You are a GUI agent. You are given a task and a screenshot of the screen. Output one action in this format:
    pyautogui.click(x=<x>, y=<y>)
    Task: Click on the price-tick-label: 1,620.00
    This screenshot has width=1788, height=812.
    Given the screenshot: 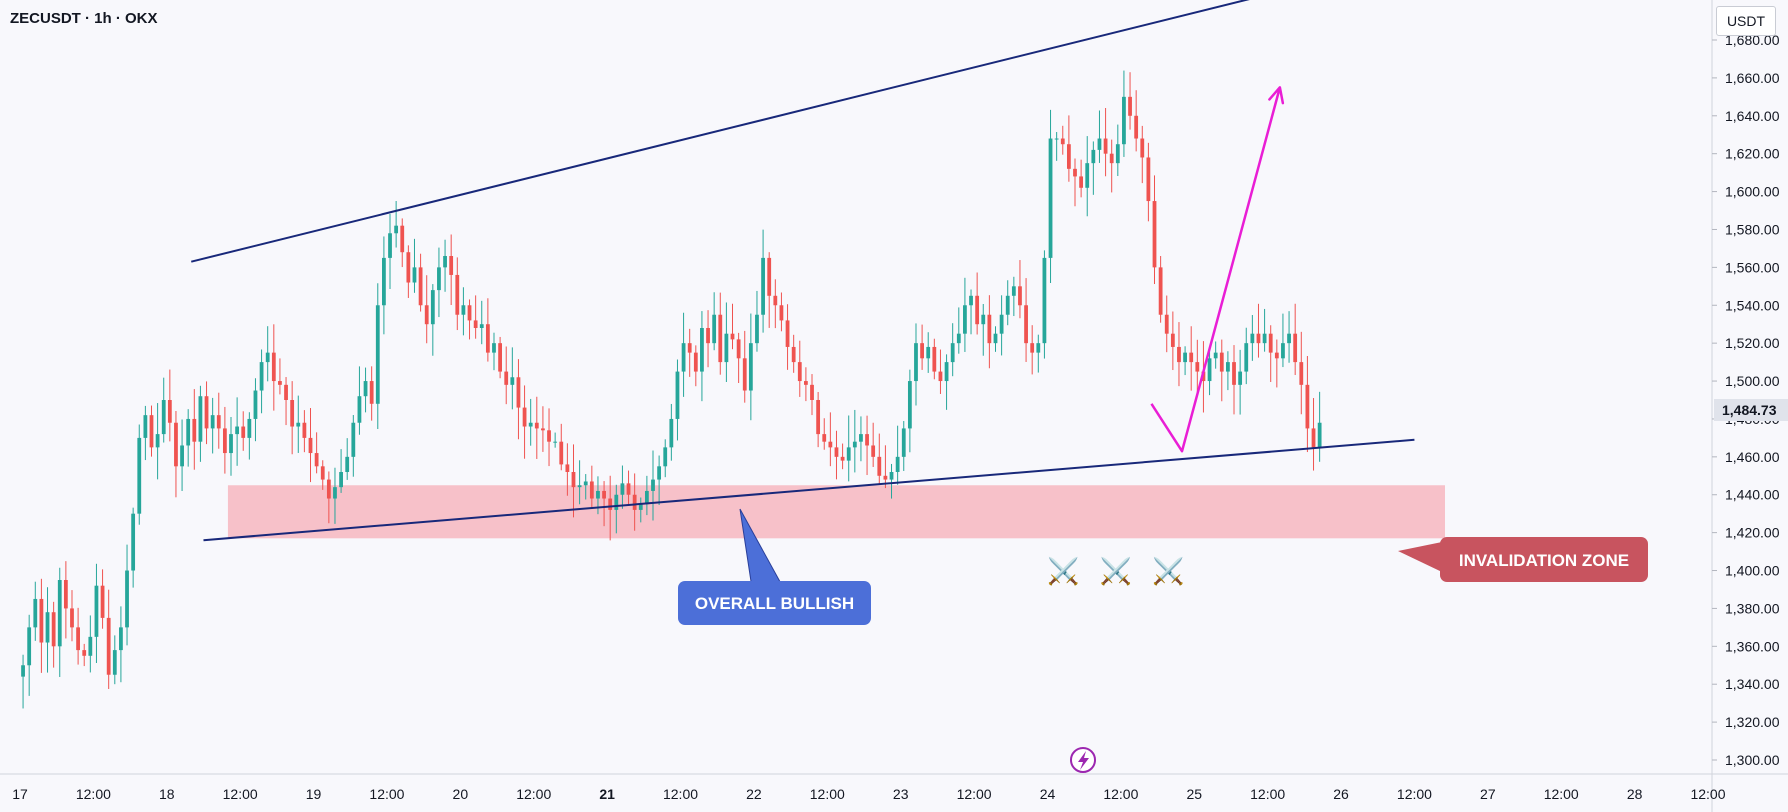 What is the action you would take?
    pyautogui.click(x=1752, y=154)
    